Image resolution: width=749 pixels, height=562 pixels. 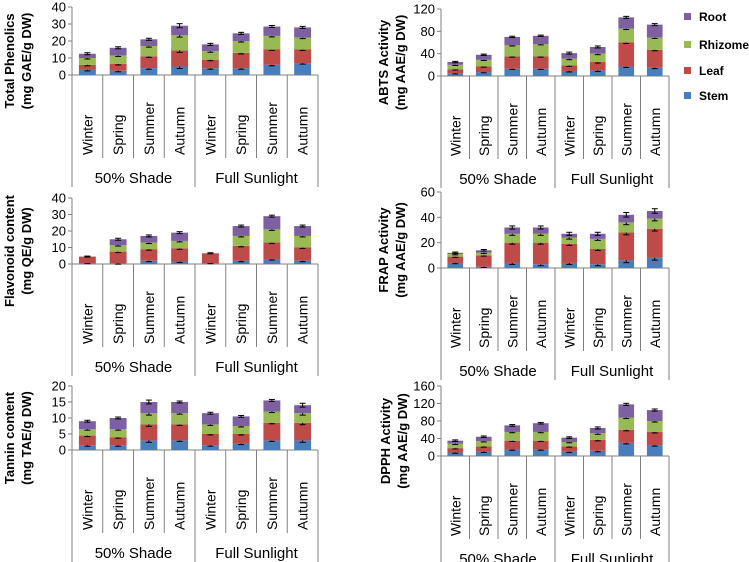 I want to click on y-tick-label: 15, so click(x=59, y=402).